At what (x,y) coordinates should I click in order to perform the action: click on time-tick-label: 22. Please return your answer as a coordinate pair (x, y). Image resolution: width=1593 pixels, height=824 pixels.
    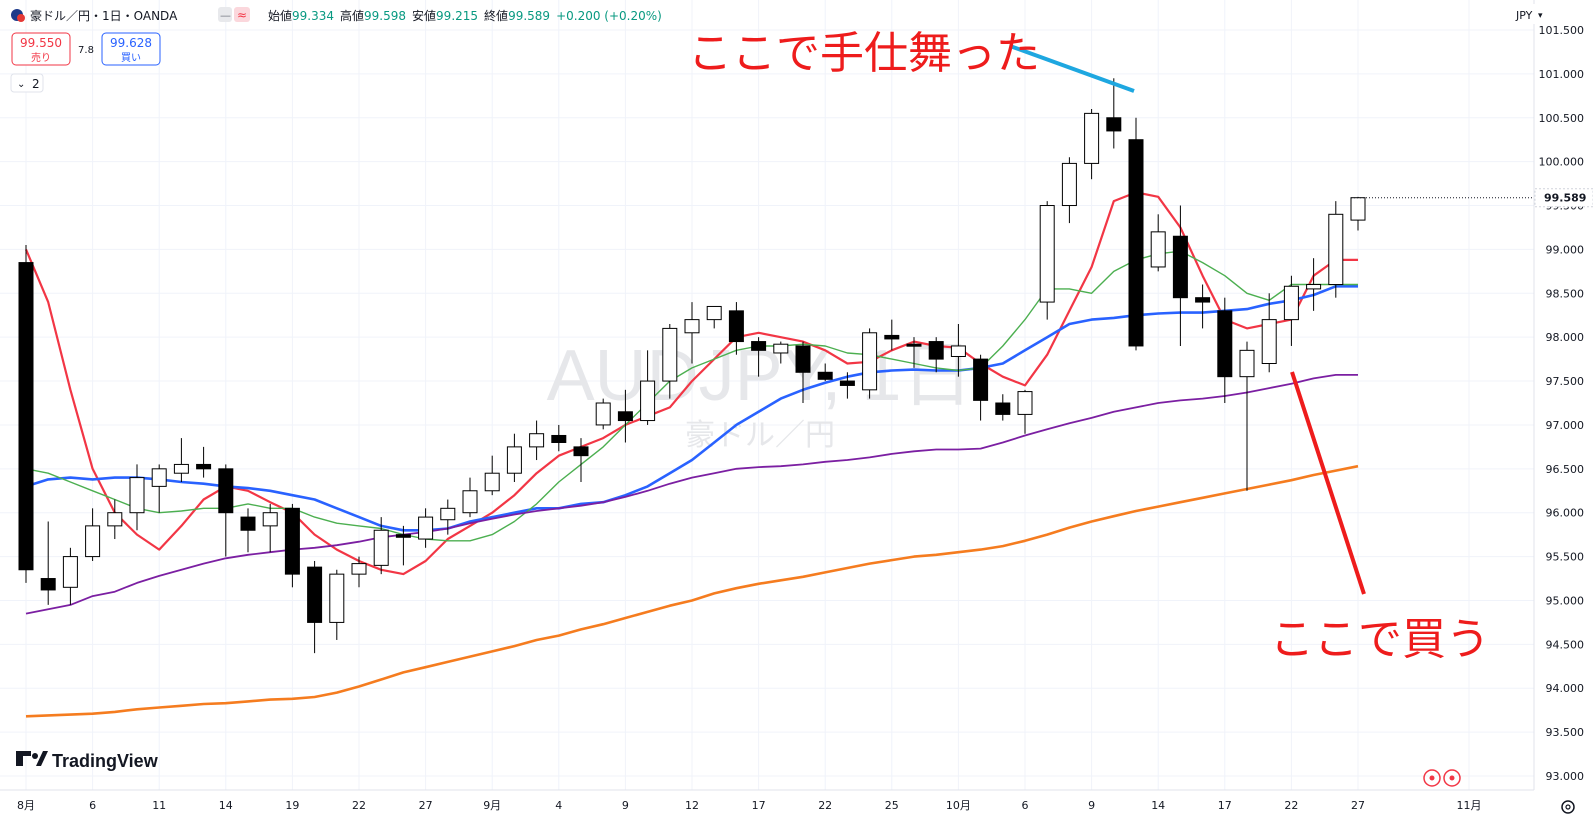
    Looking at the image, I should click on (825, 805).